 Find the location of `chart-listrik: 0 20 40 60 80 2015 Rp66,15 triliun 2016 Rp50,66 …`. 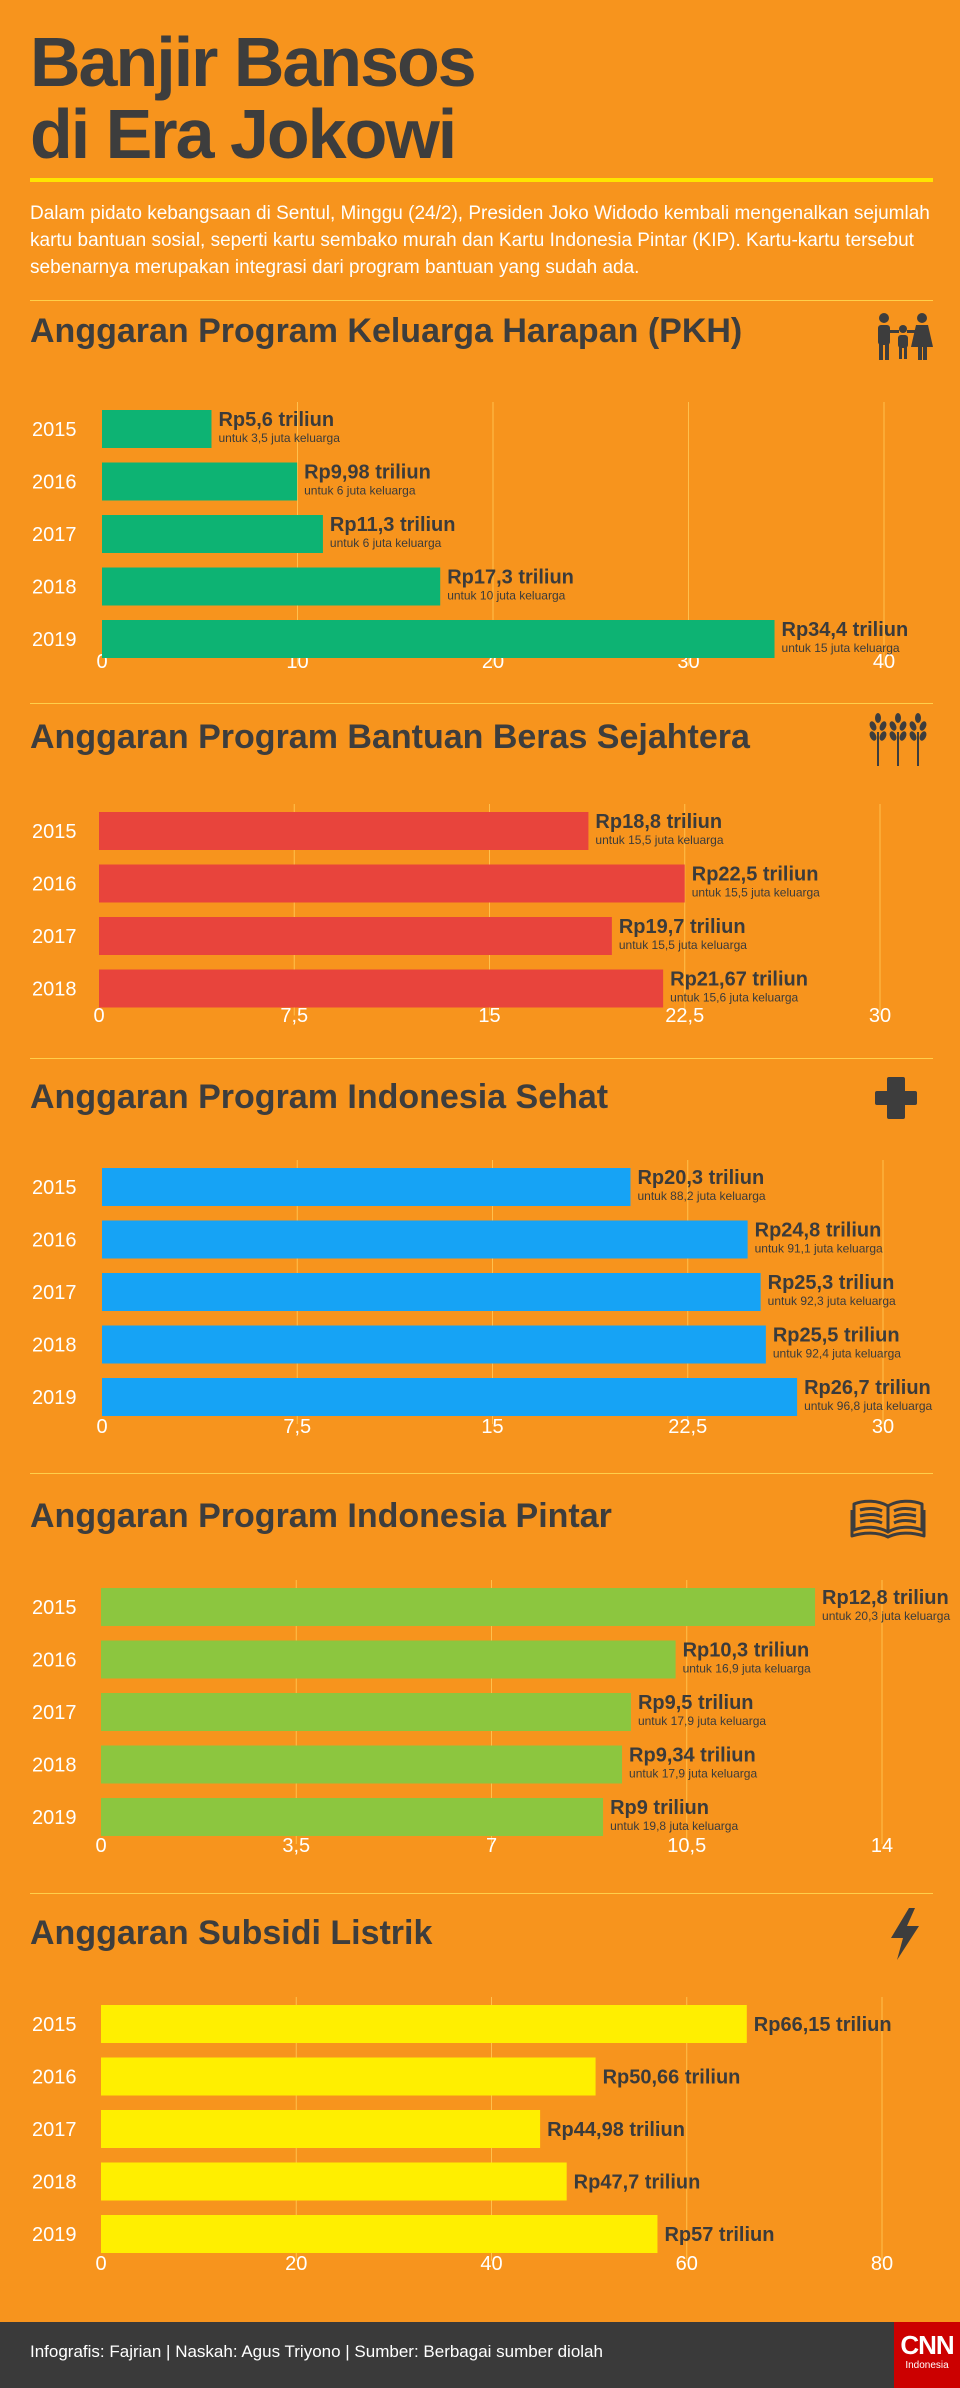

chart-listrik: 0 20 40 60 80 2015 Rp66,15 triliun 2016 Rp50,66 … is located at coordinates (462, 2136).